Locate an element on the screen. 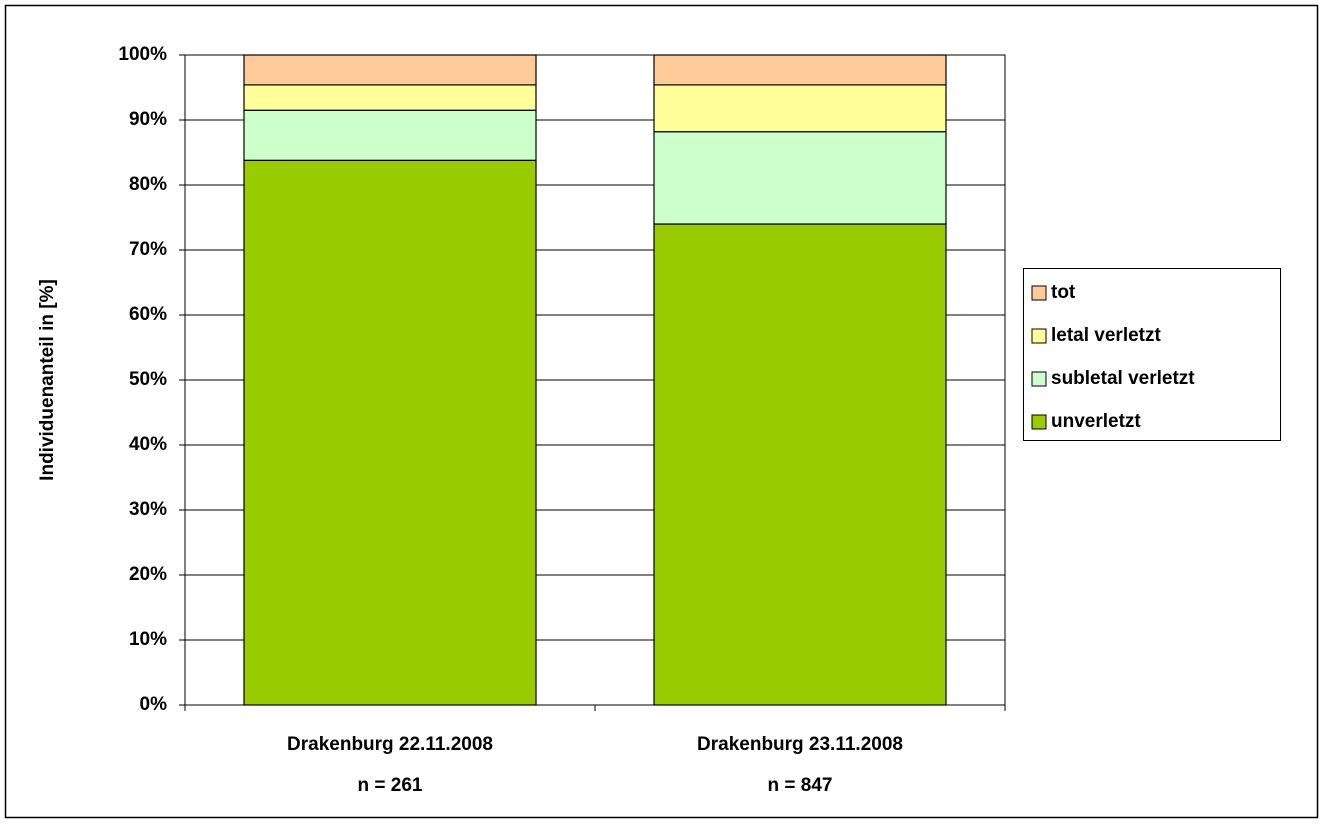 Image resolution: width=1323 pixels, height=829 pixels. x-tick-sublabel: n = 261 is located at coordinates (390, 785).